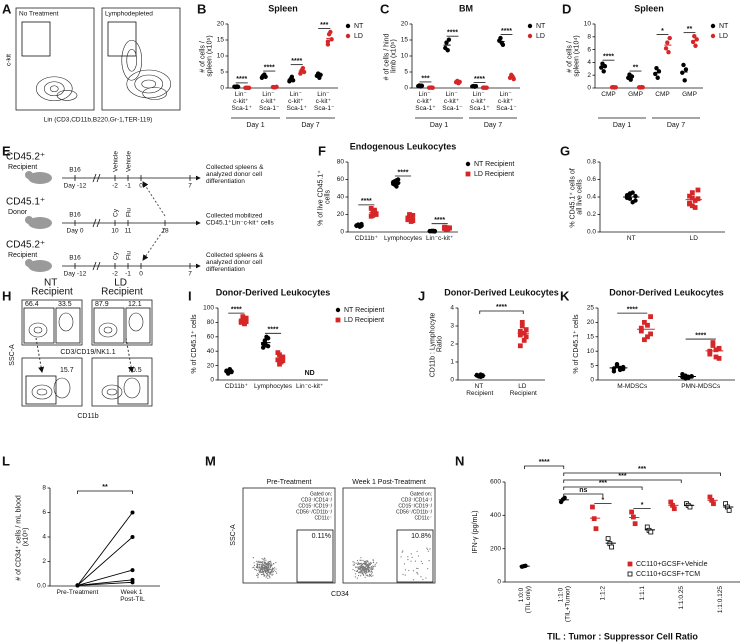  I want to click on x-tick-label: Lin⁻ c-kit⁺ Sca-1⁺, so click(242, 101).